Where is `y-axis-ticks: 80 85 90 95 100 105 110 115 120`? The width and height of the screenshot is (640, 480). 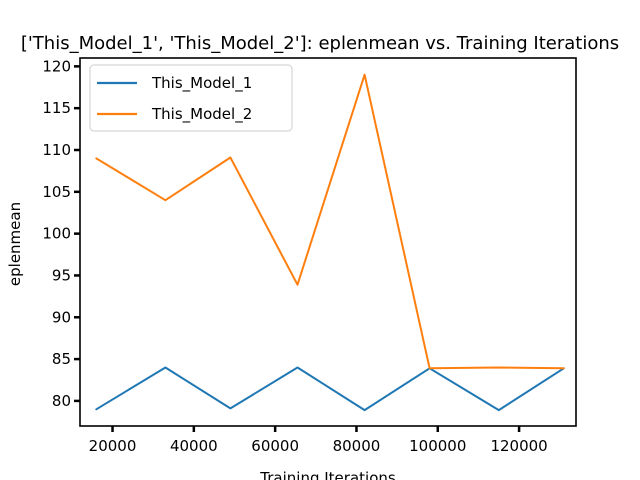 y-axis-ticks: 80 85 90 95 100 105 110 115 120 is located at coordinates (61, 233).